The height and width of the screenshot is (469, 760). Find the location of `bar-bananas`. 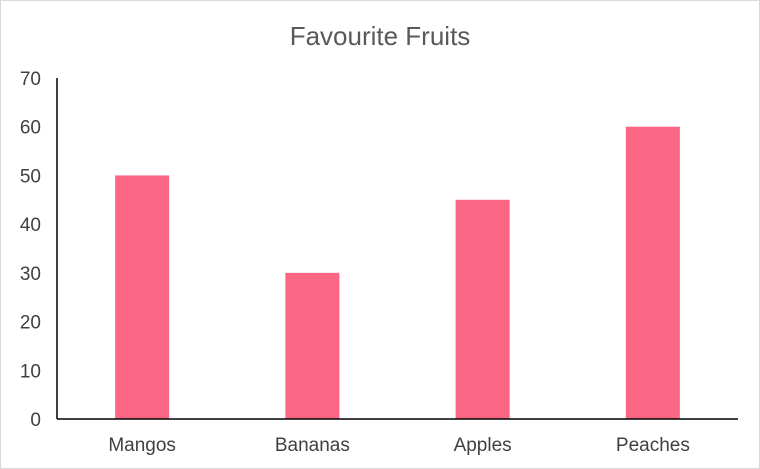

bar-bananas is located at coordinates (312, 345).